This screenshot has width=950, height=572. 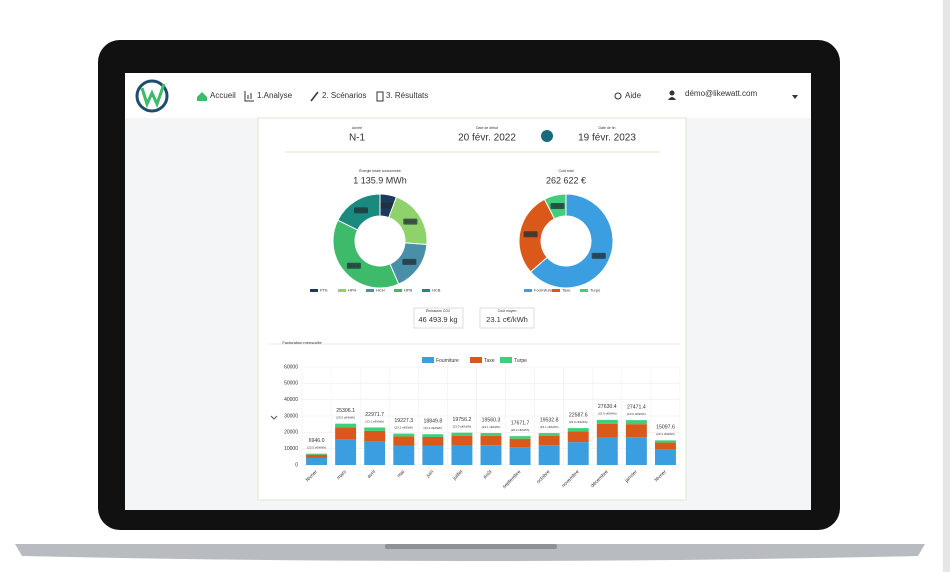 I want to click on stat-value: 23.1 c€/kWh, so click(x=507, y=319).